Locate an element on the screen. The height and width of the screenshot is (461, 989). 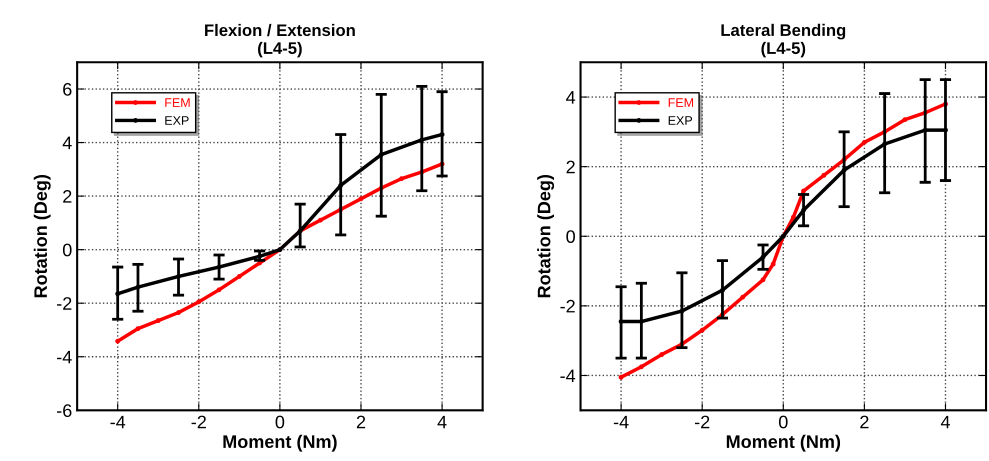
y-tick-label: -6 is located at coordinates (64, 411).